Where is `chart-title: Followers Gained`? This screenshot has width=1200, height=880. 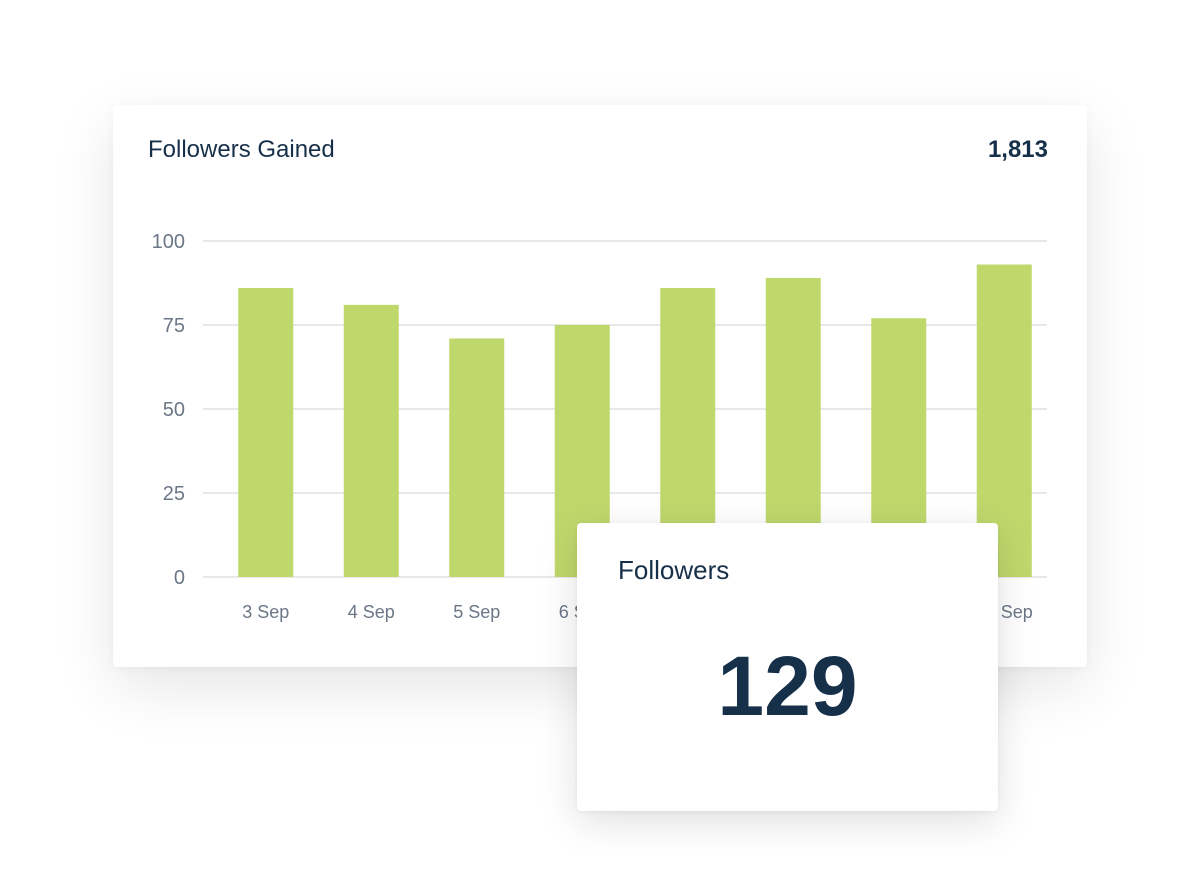
chart-title: Followers Gained is located at coordinates (241, 149).